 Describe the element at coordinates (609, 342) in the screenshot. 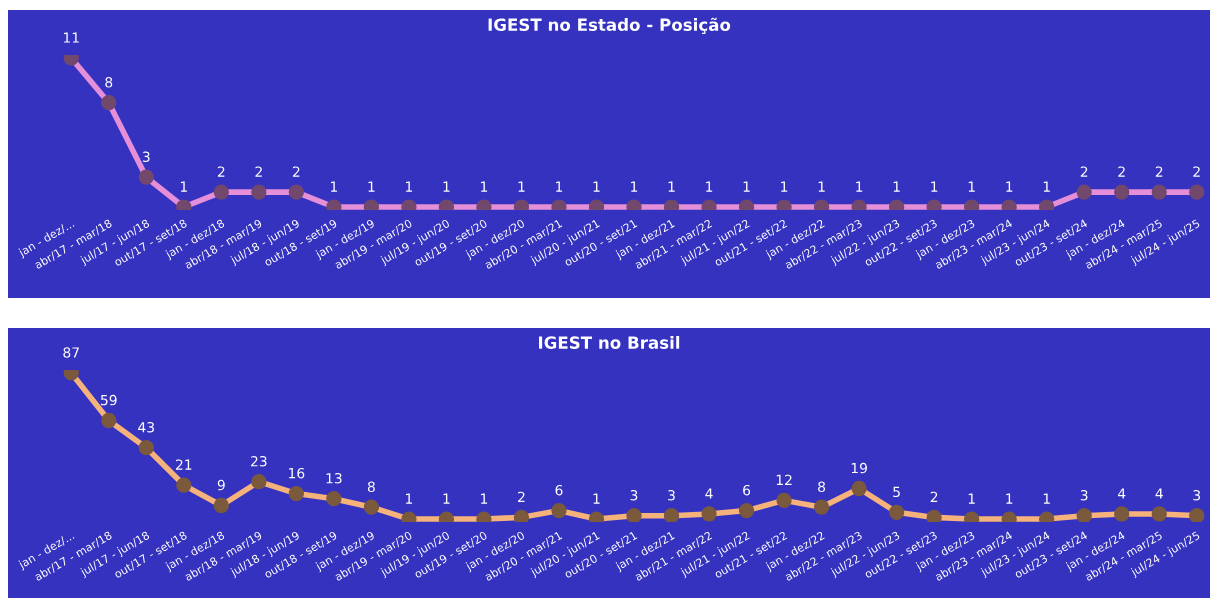

I see `chart-title: IGEST no Brasil` at that location.